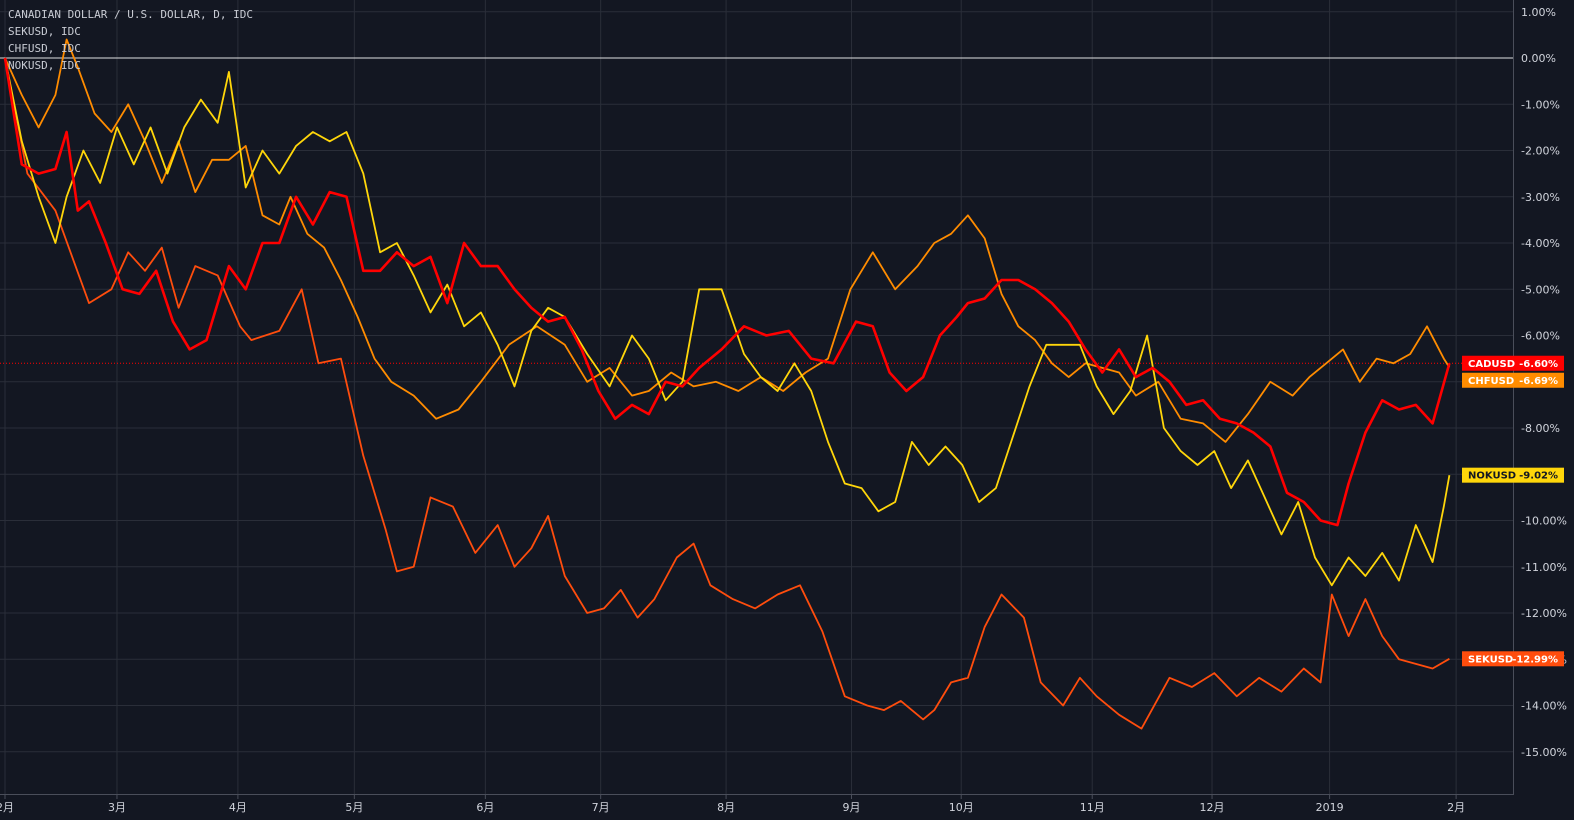 This screenshot has height=820, width=1574. I want to click on y-tick-label: -14.00%, so click(1544, 706).